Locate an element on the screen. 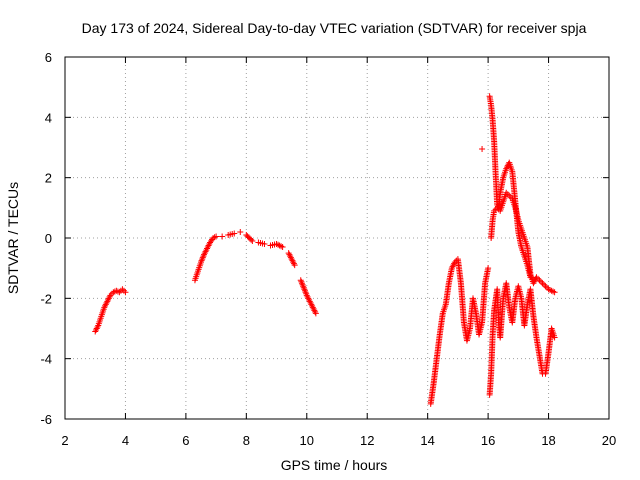  y-tick-label: 4 is located at coordinates (48, 117).